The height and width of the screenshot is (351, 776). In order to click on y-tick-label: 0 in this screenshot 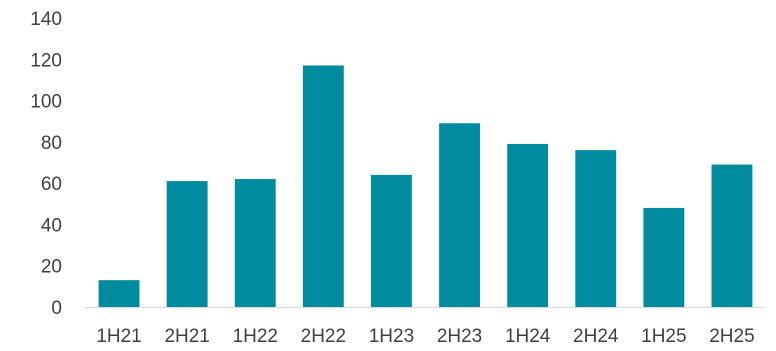, I will do `click(56, 308)`.